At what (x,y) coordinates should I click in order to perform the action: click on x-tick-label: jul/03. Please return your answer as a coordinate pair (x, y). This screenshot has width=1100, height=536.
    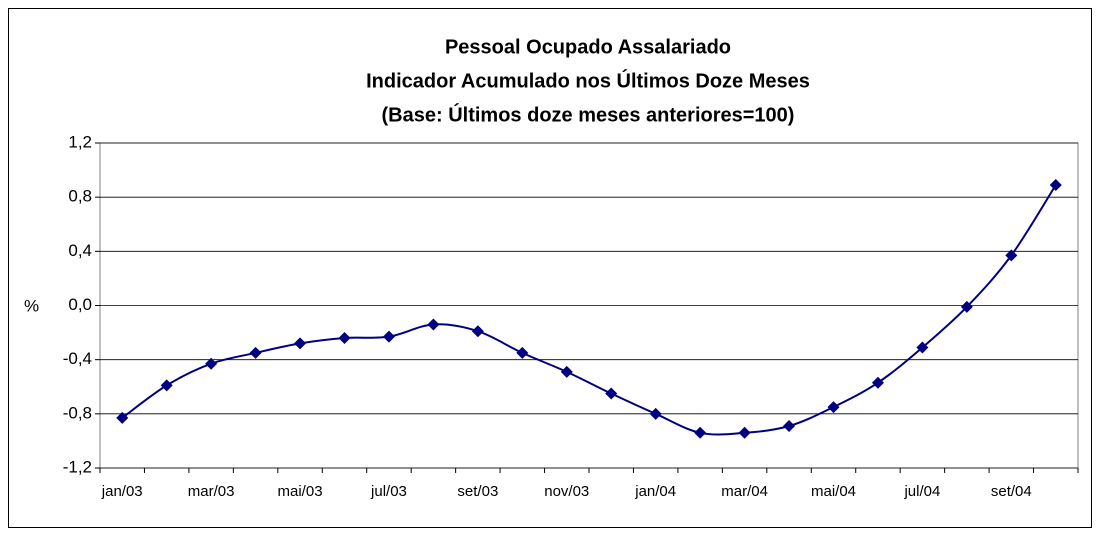
    Looking at the image, I should click on (388, 491).